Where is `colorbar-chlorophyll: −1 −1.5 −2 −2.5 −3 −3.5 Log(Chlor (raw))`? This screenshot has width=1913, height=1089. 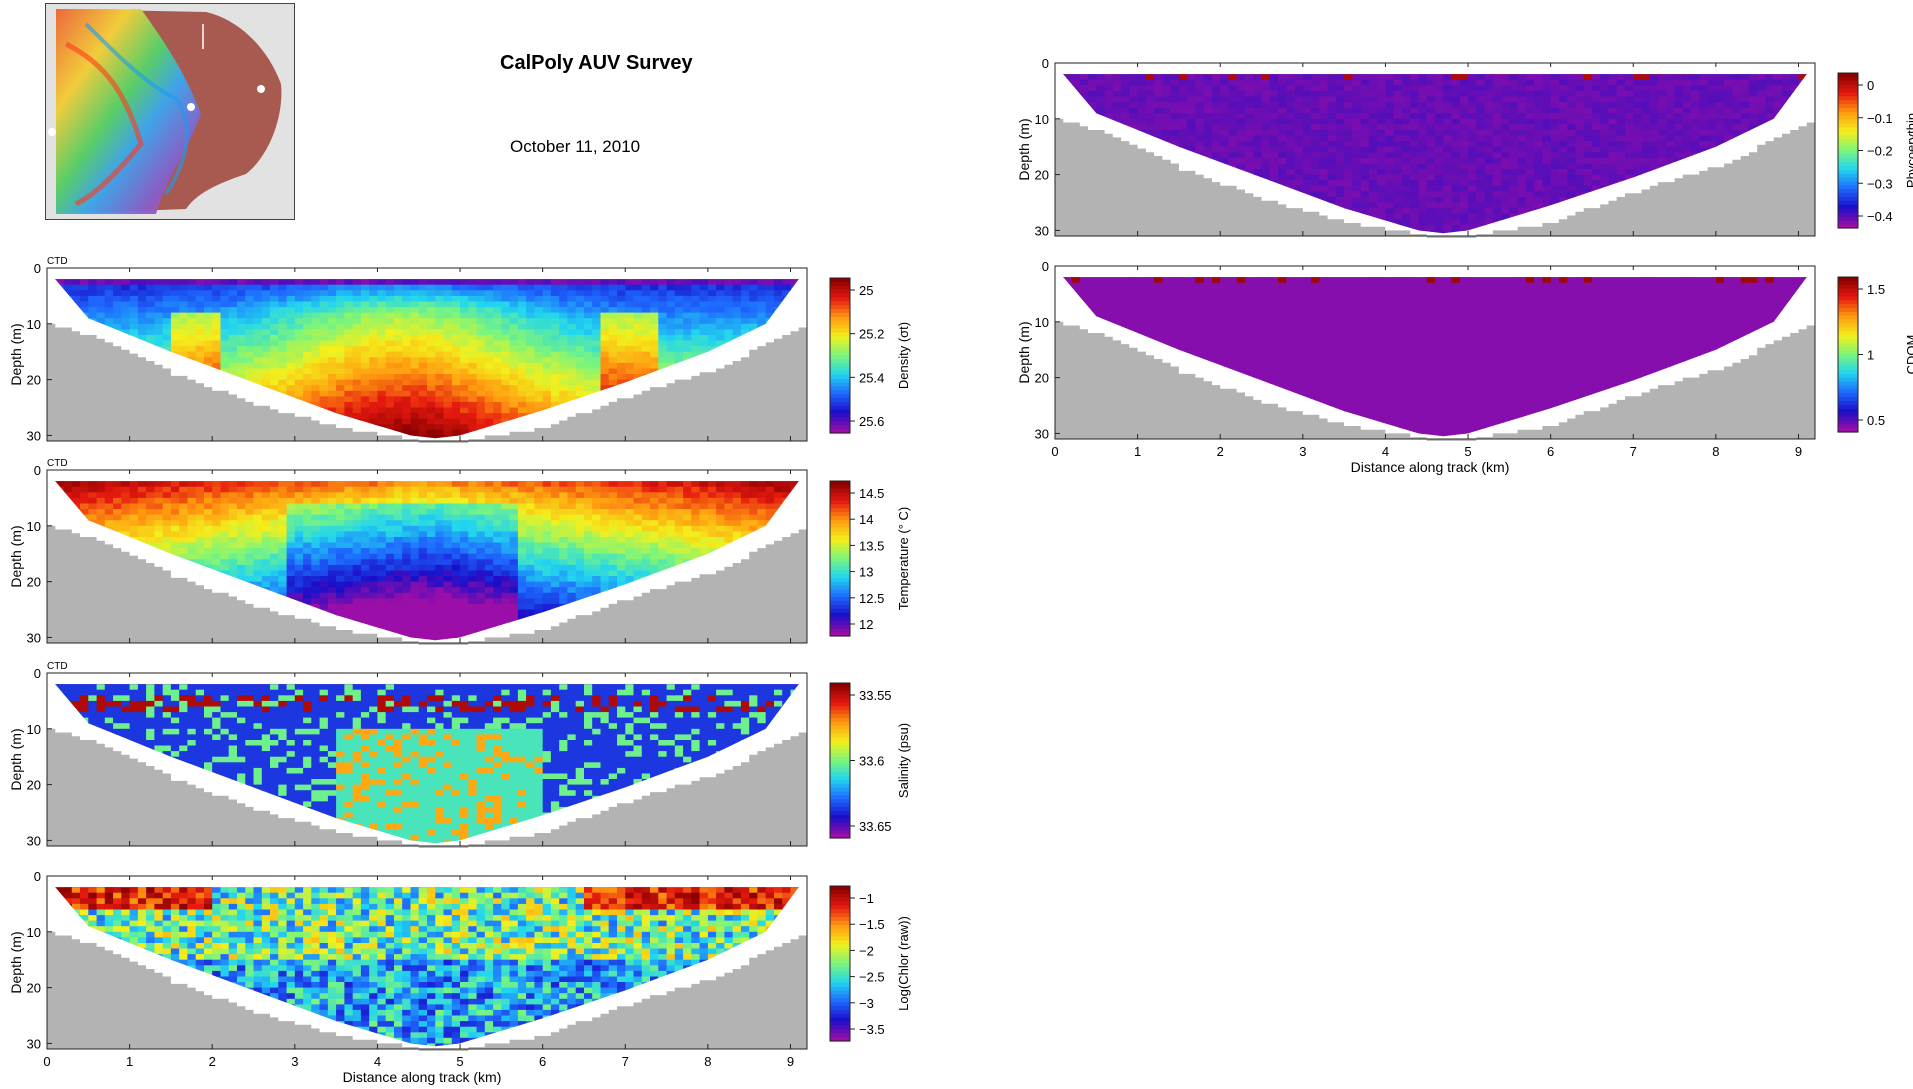 colorbar-chlorophyll: −1 −1.5 −2 −2.5 −3 −3.5 Log(Chlor (raw)) is located at coordinates (870, 963).